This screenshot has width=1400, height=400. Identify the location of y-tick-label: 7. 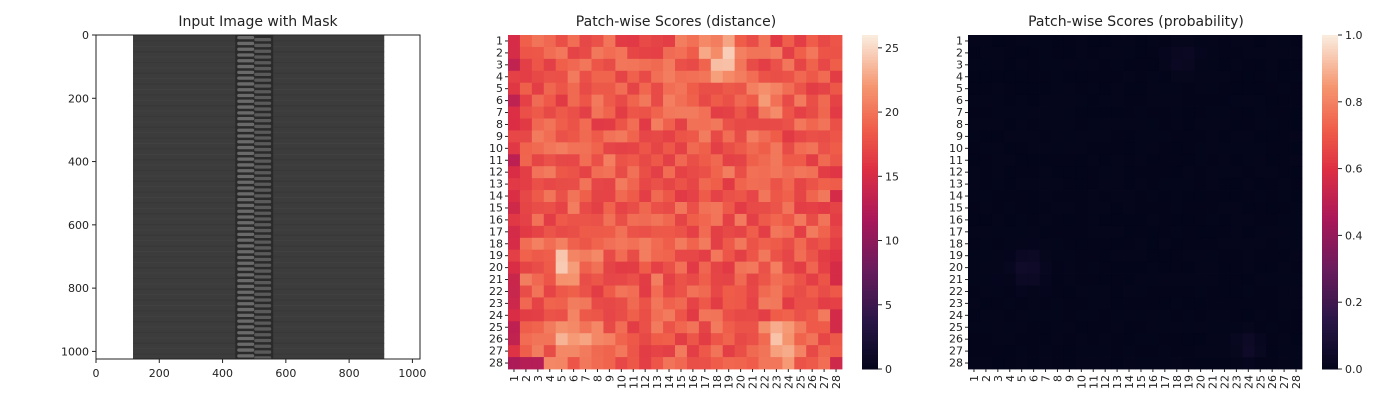
(499, 112).